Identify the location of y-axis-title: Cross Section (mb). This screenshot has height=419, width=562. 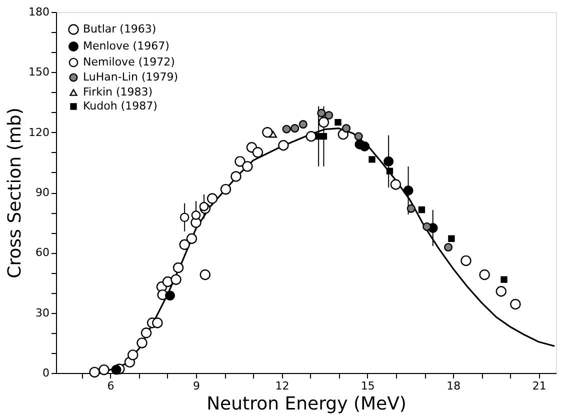
(15, 193).